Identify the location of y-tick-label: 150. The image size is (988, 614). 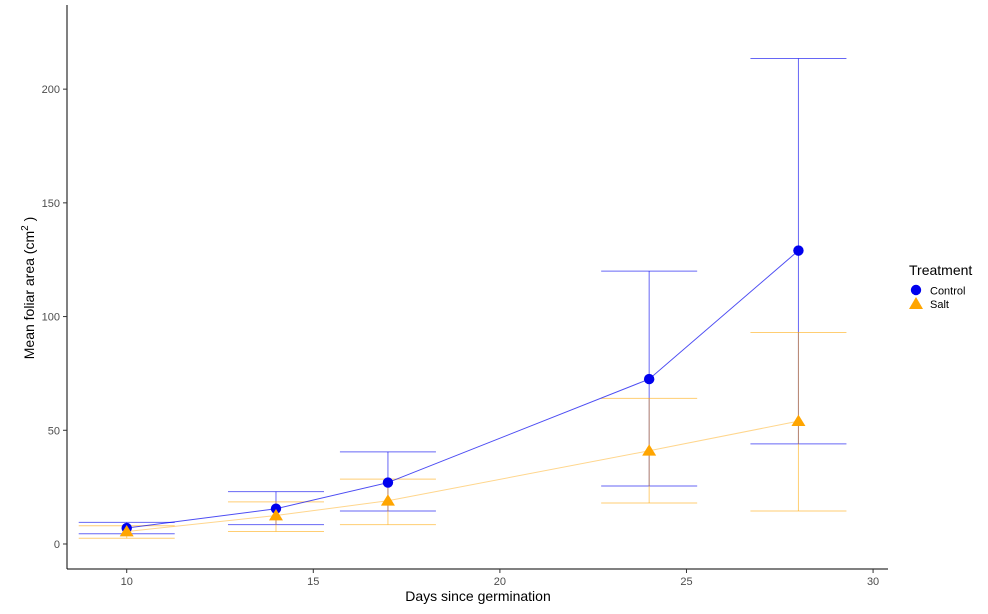
(51, 204).